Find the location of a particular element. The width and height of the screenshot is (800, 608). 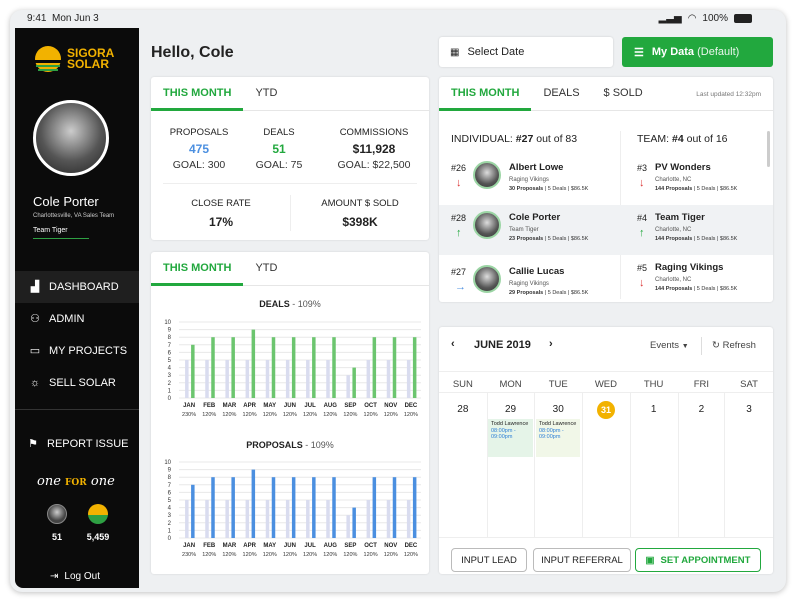

proposals-value: 475 is located at coordinates (199, 149).